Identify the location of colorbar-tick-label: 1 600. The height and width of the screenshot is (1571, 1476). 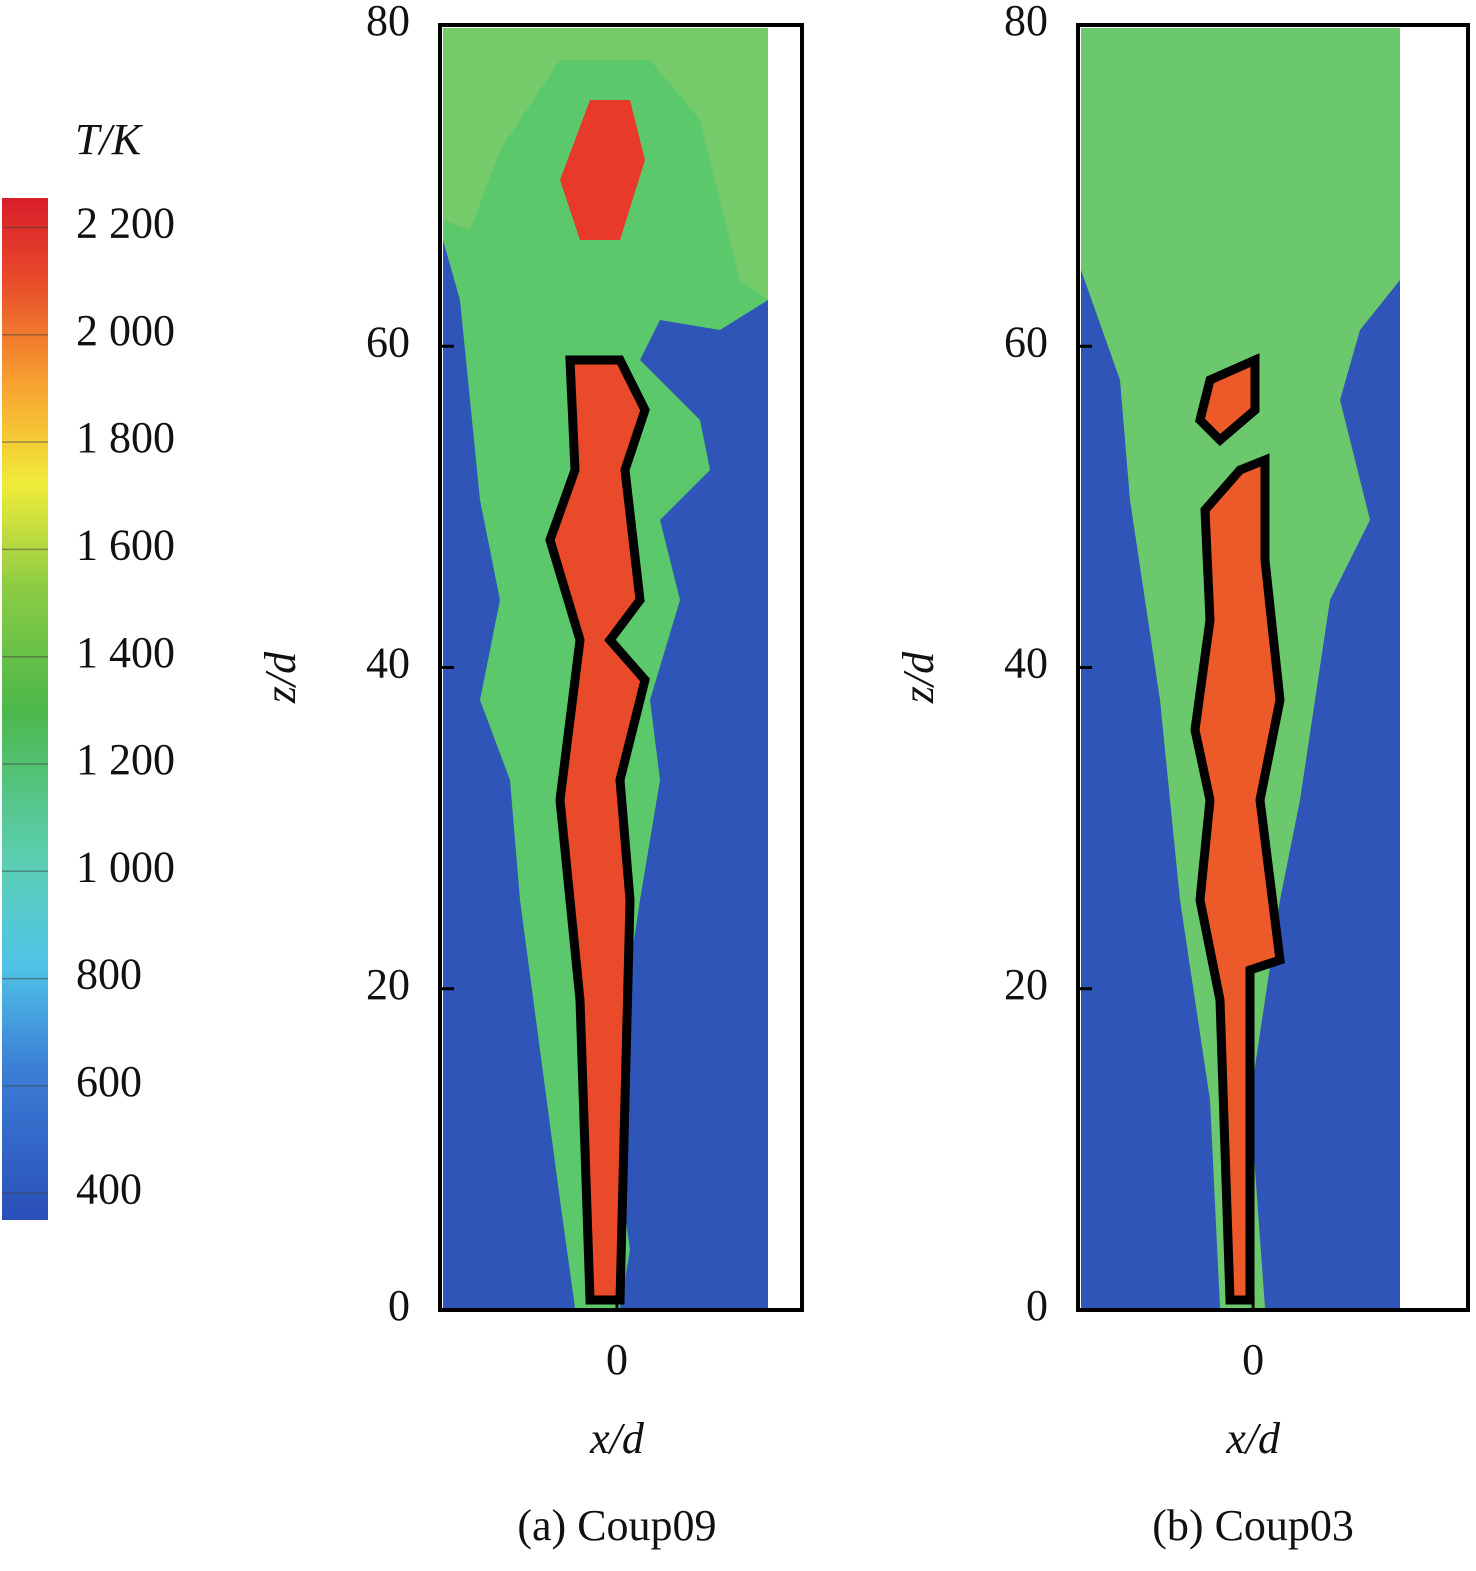
(125, 544).